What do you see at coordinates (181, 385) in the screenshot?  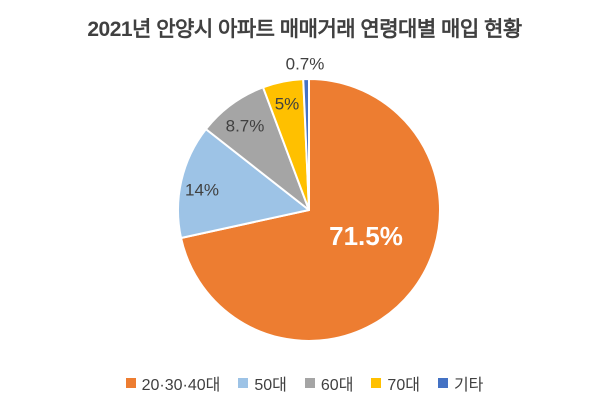 I see `legend-item-label: 20·30·40대` at bounding box center [181, 385].